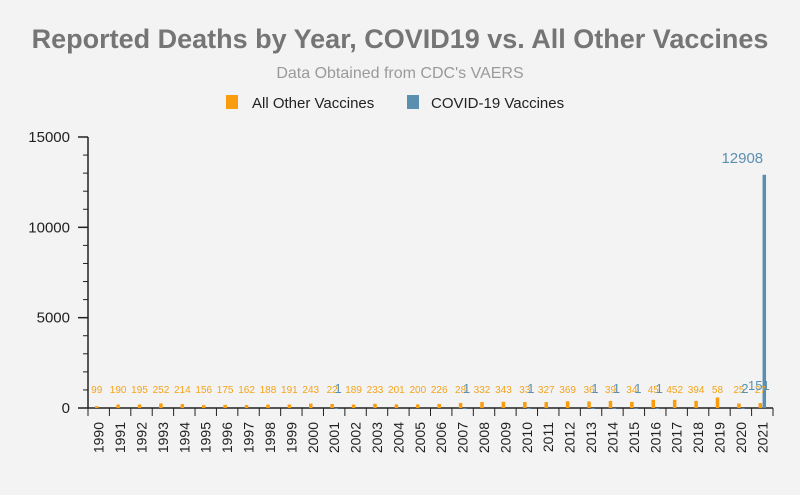  Describe the element at coordinates (612, 437) in the screenshot. I see `x-tick-label: 2014` at that location.